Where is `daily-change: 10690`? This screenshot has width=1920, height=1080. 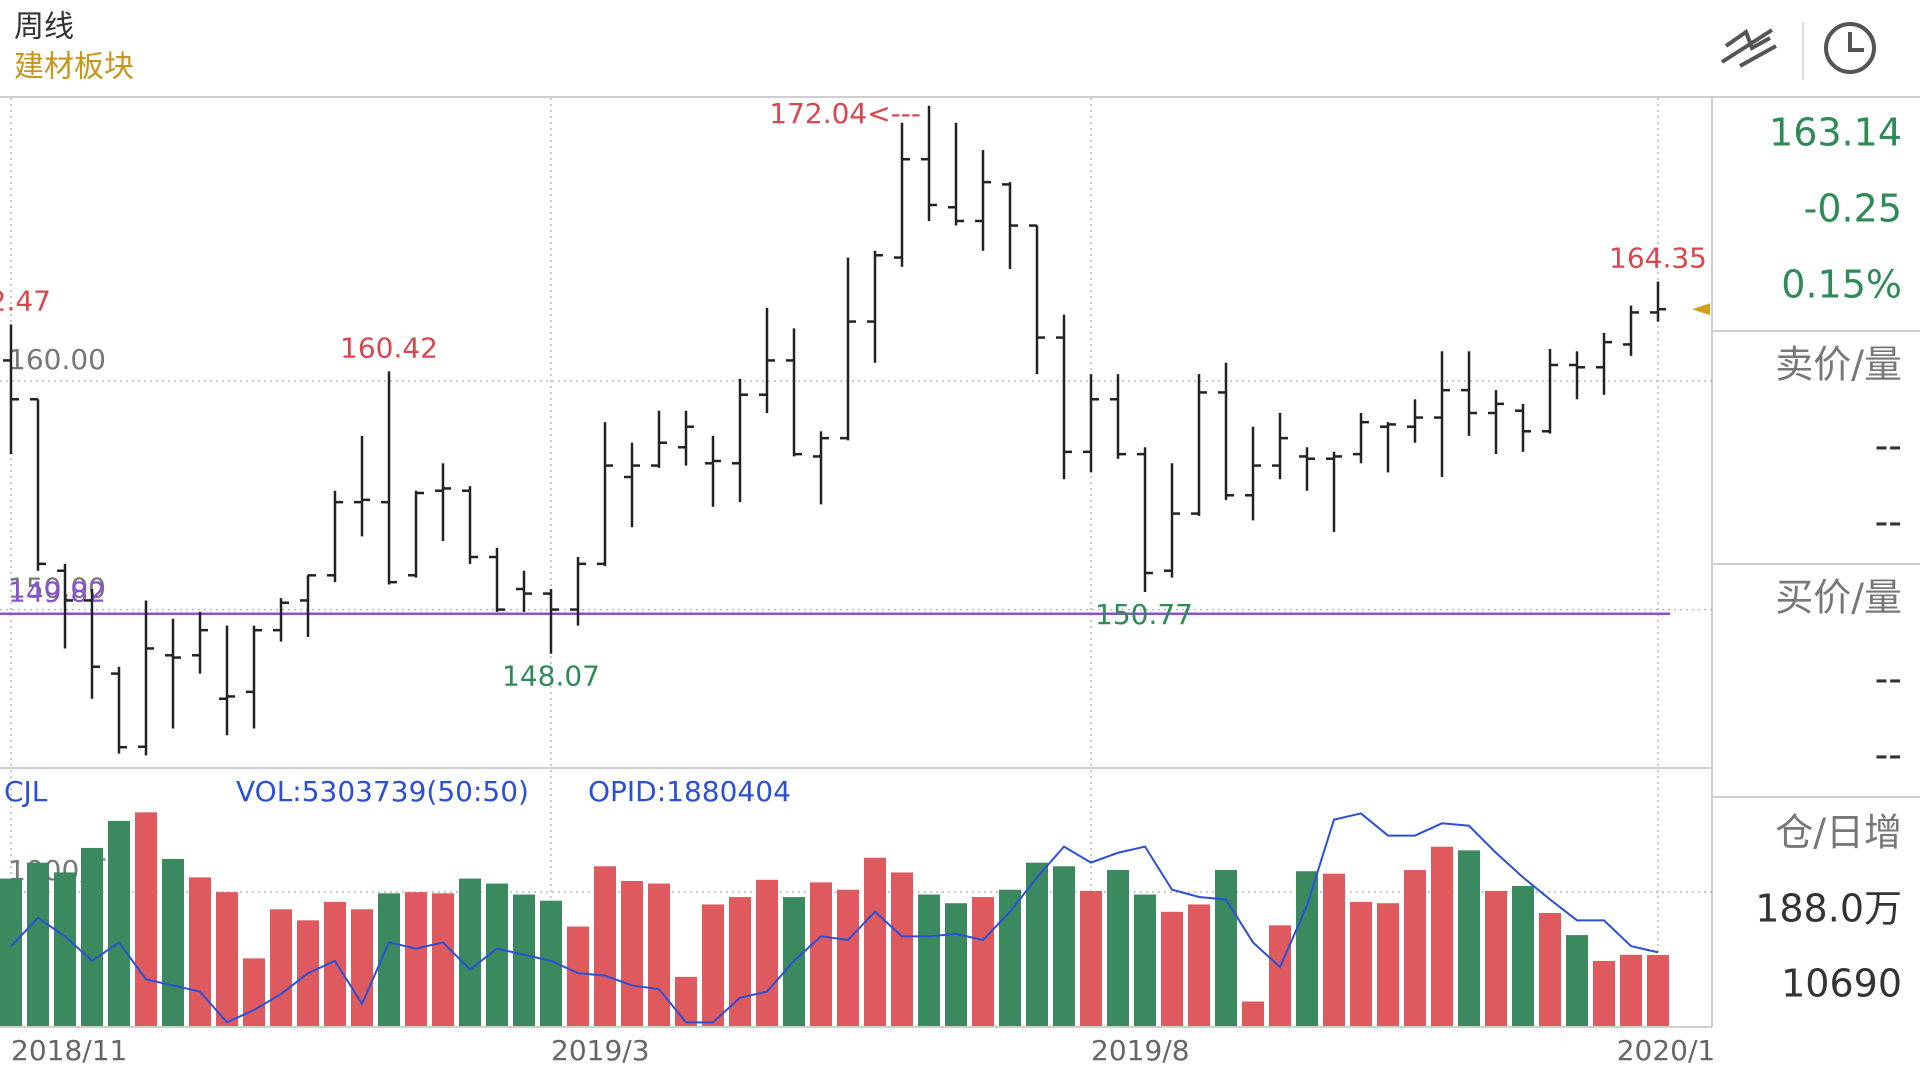
daily-change: 10690 is located at coordinates (1841, 984).